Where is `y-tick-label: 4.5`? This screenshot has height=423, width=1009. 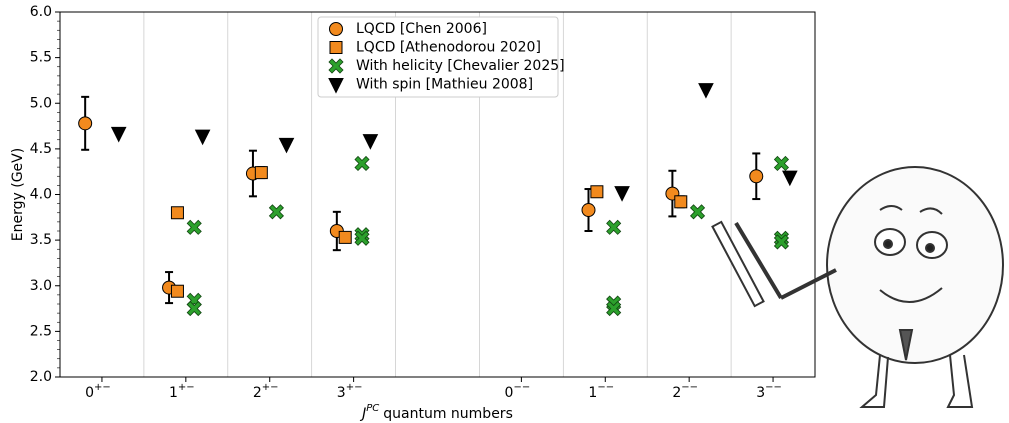 y-tick-label: 4.5 is located at coordinates (41, 149).